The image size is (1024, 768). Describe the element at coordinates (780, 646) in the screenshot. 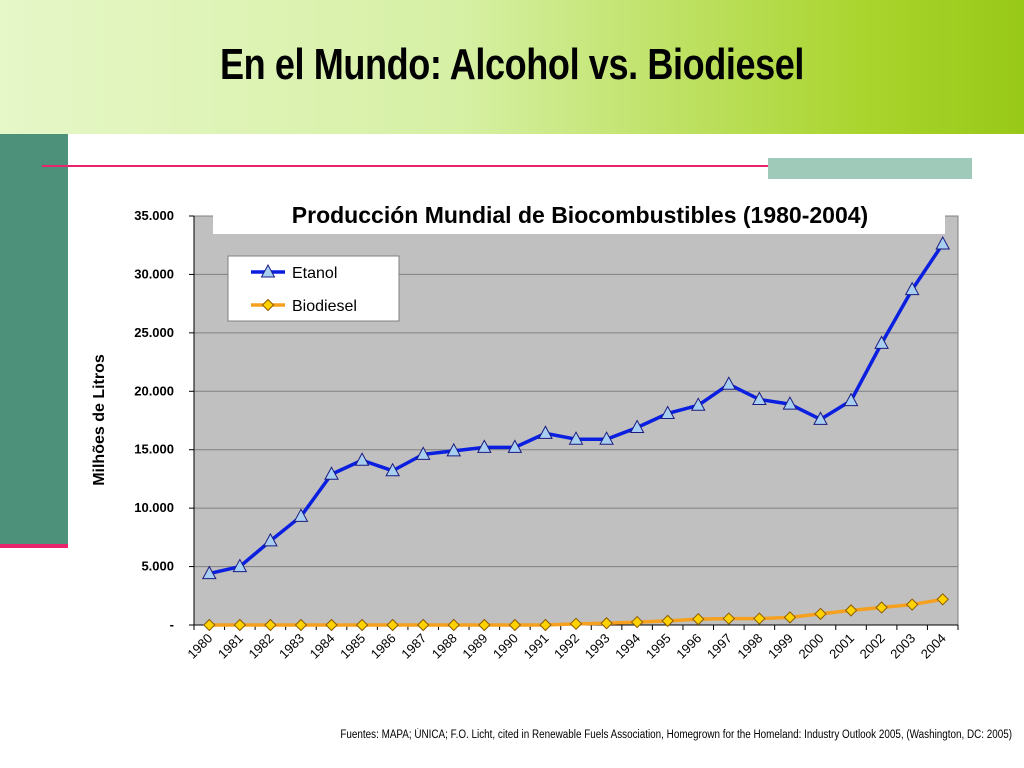

I see `x-tick-label: 1999` at that location.